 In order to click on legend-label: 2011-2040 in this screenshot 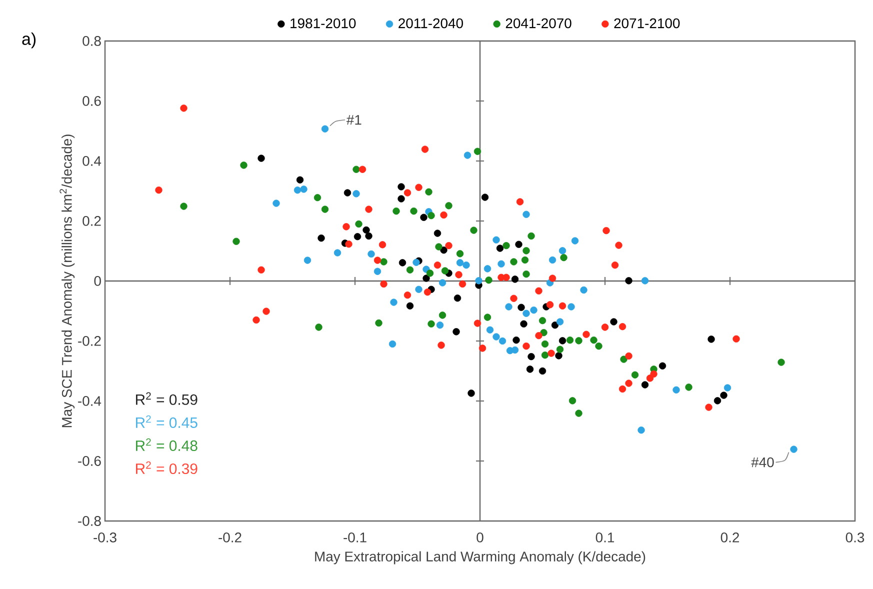, I will do `click(430, 23)`.